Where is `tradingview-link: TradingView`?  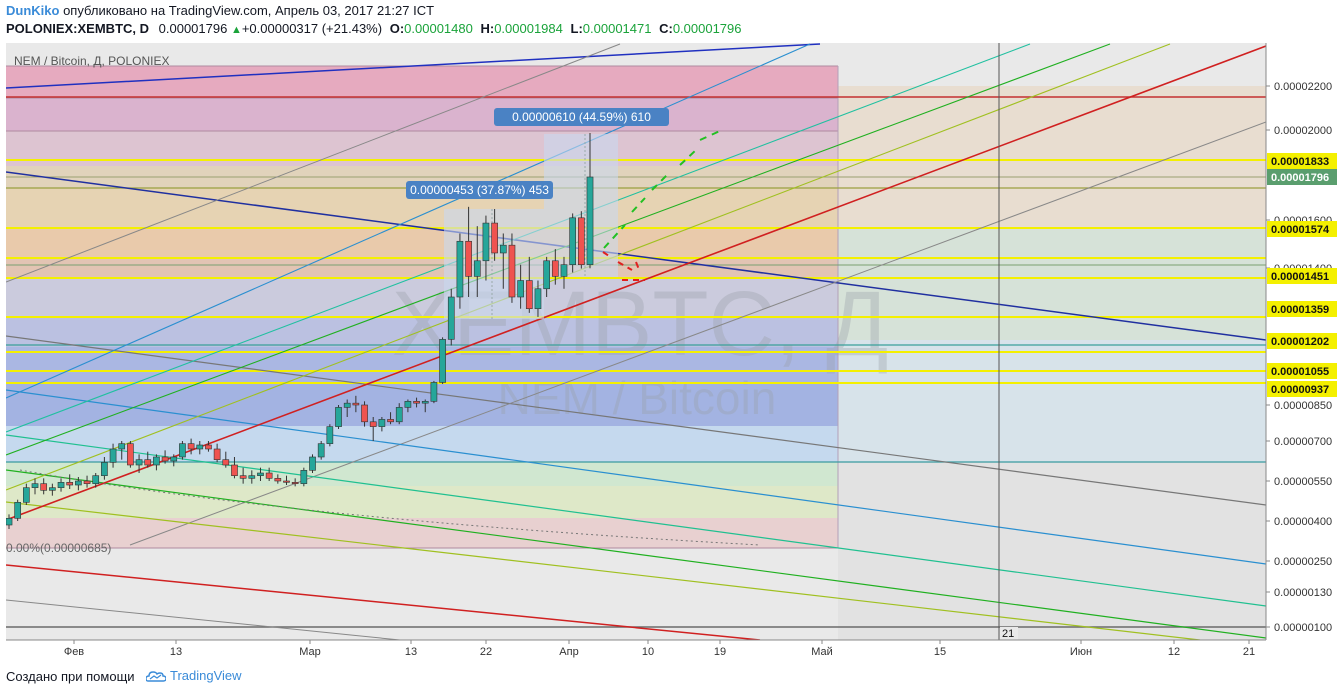
tradingview-link: TradingView is located at coordinates (194, 675).